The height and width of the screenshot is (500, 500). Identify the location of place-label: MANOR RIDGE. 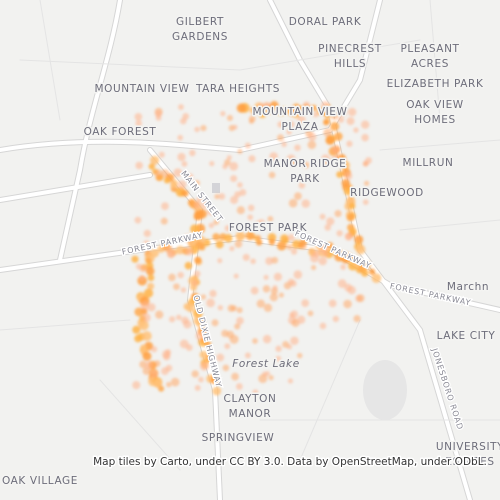
(305, 164).